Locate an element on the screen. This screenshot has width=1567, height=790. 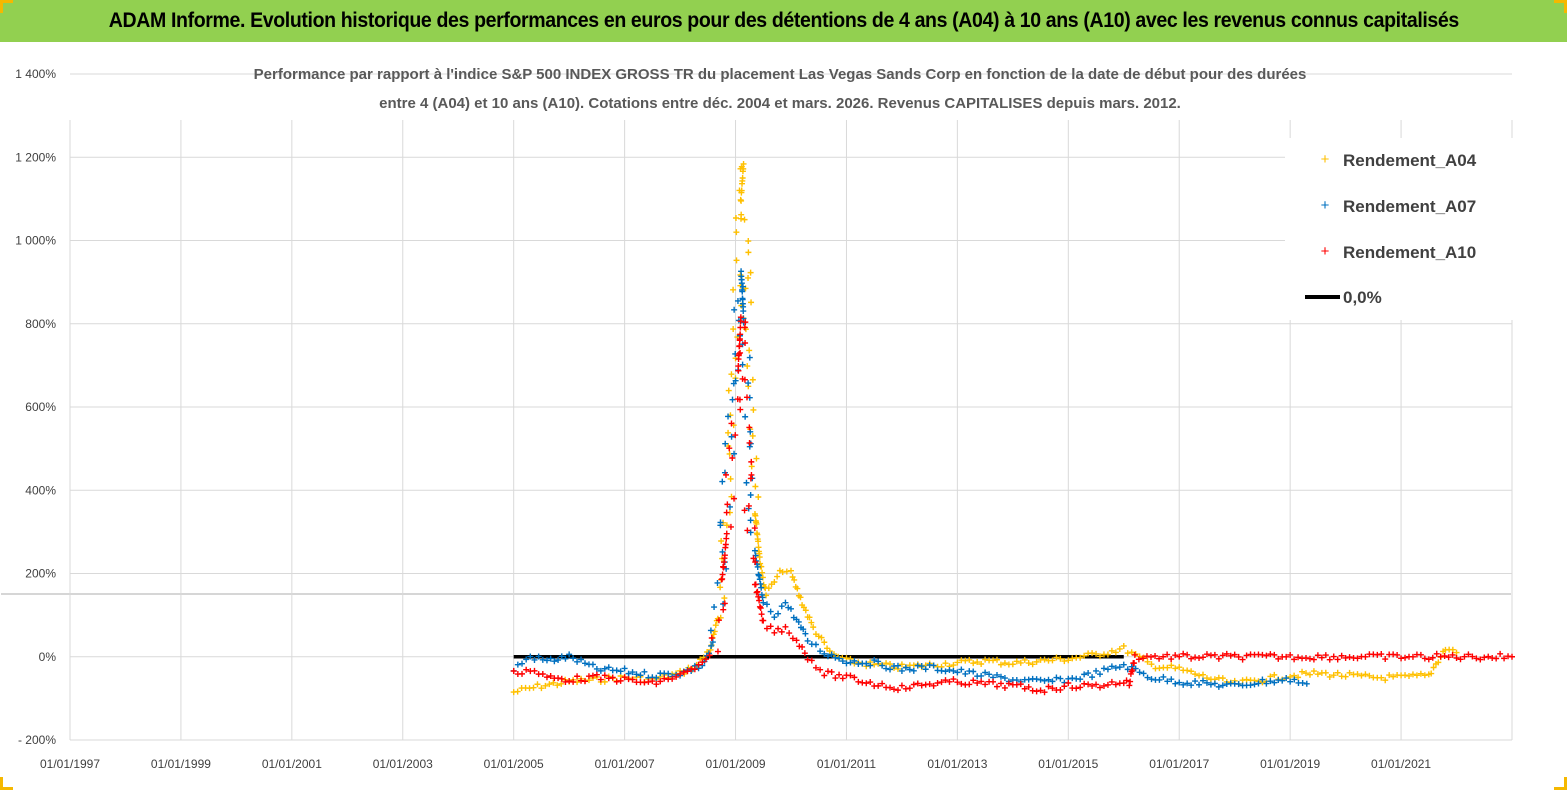
x-tick-label: 01/01/1997 is located at coordinates (70, 764).